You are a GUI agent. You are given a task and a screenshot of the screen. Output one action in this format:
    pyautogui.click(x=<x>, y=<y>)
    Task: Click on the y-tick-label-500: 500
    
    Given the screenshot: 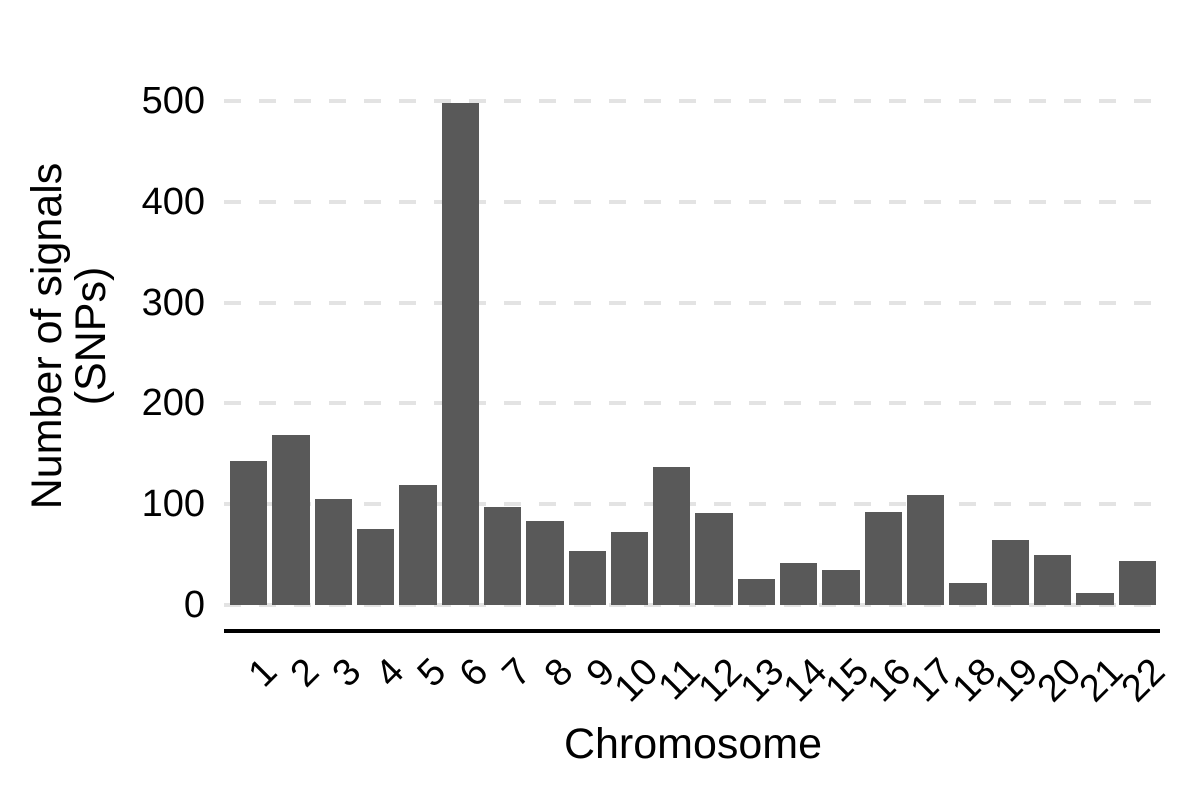 What is the action you would take?
    pyautogui.click(x=173, y=101)
    